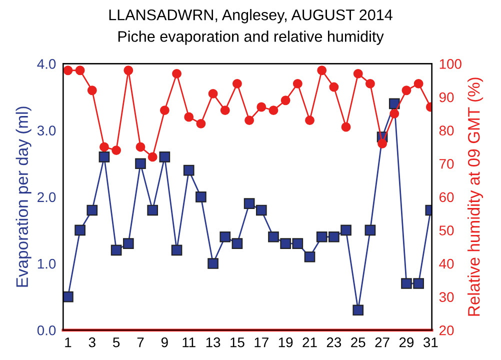  I want to click on y2-tick-label: 70, so click(447, 163).